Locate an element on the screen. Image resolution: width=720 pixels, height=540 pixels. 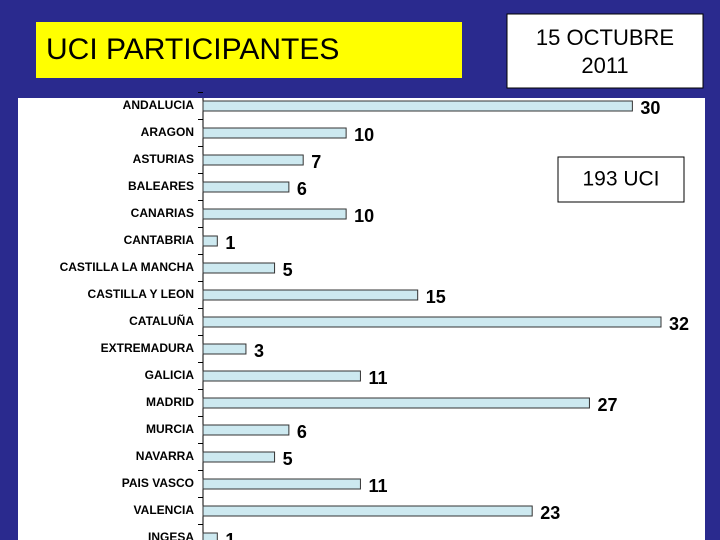
title: UCI PARTICIPANTES is located at coordinates (192, 49).